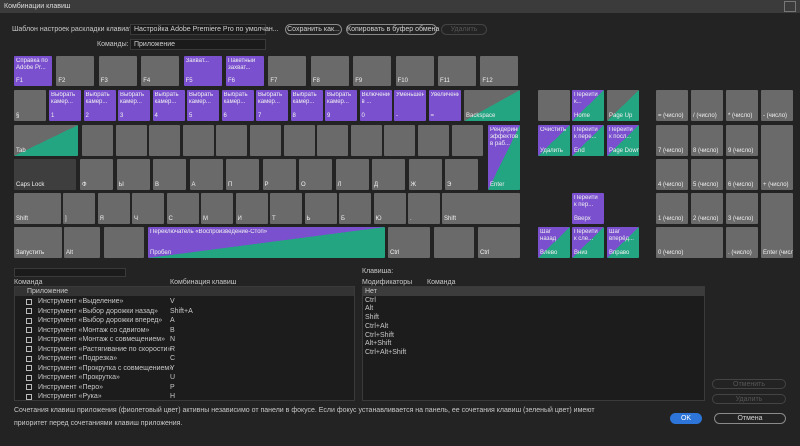 This screenshot has height=446, width=800. I want to click on key: F4, so click(160, 71).